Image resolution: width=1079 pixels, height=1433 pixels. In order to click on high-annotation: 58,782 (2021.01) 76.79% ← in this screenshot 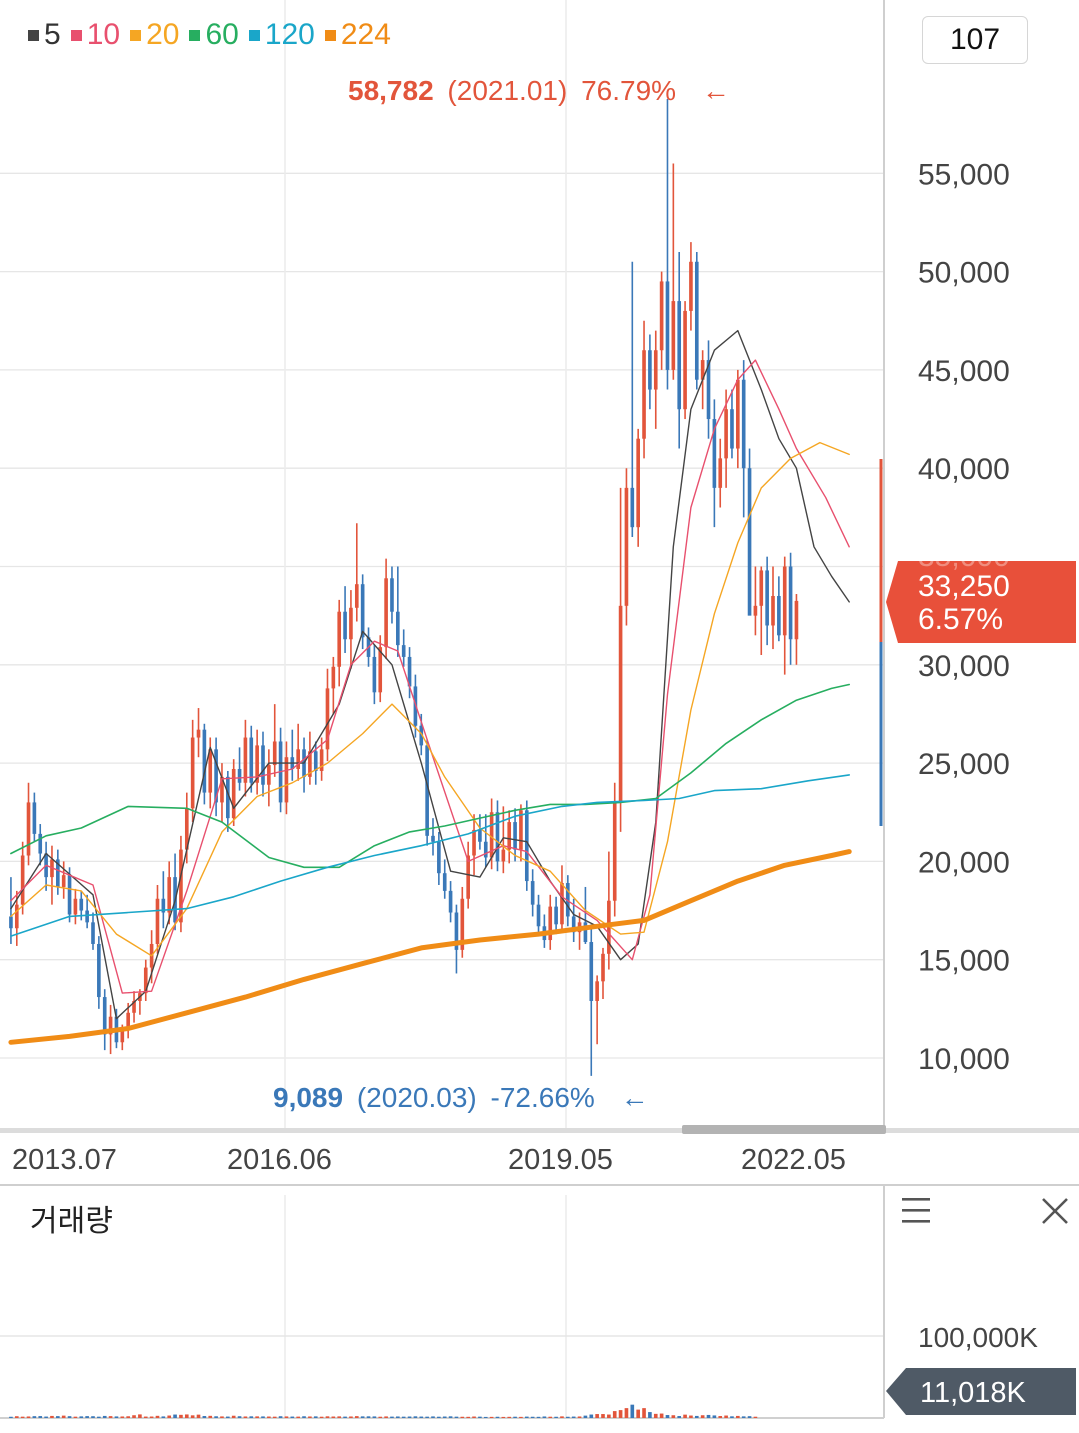, I will do `click(539, 90)`.